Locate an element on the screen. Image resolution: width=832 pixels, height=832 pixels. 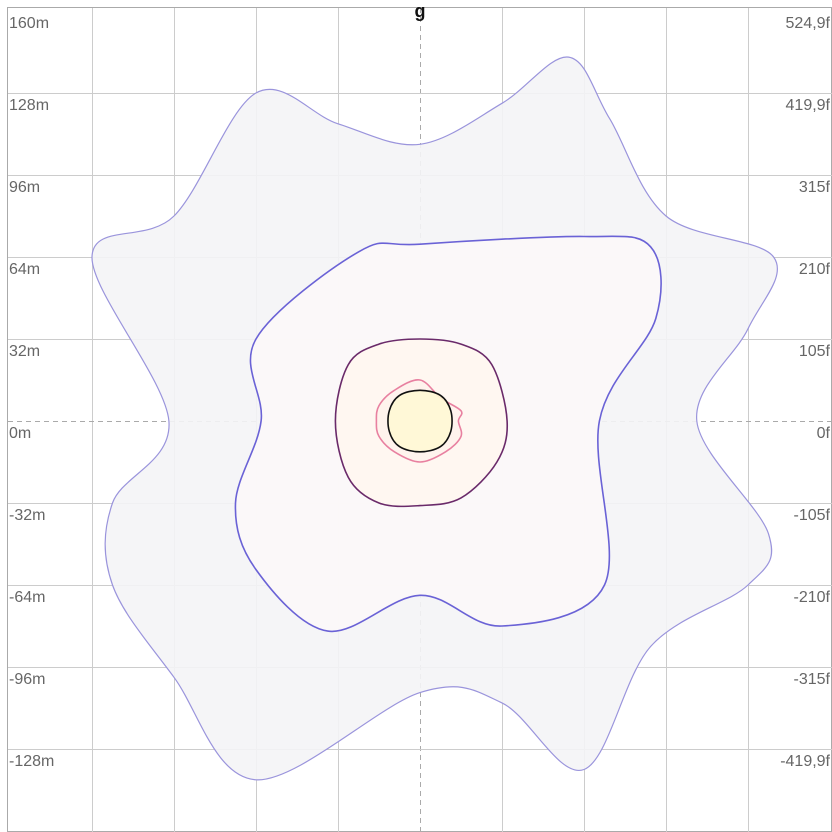
y-tick-label-left-1: 128m is located at coordinates (29, 105).